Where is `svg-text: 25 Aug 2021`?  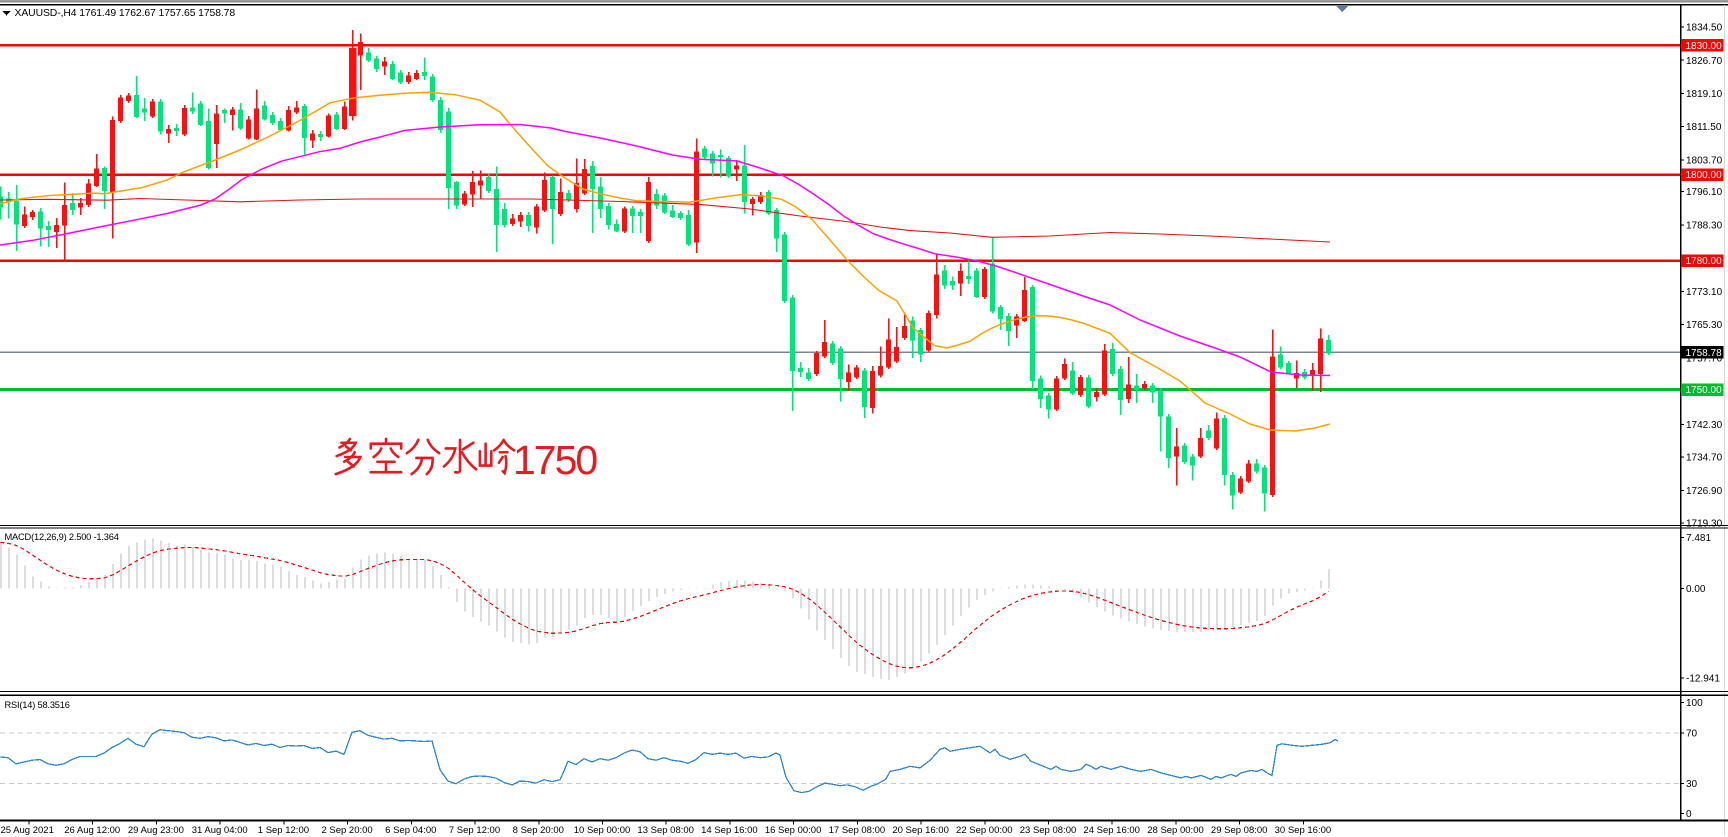 svg-text: 25 Aug 2021 is located at coordinates (27, 830).